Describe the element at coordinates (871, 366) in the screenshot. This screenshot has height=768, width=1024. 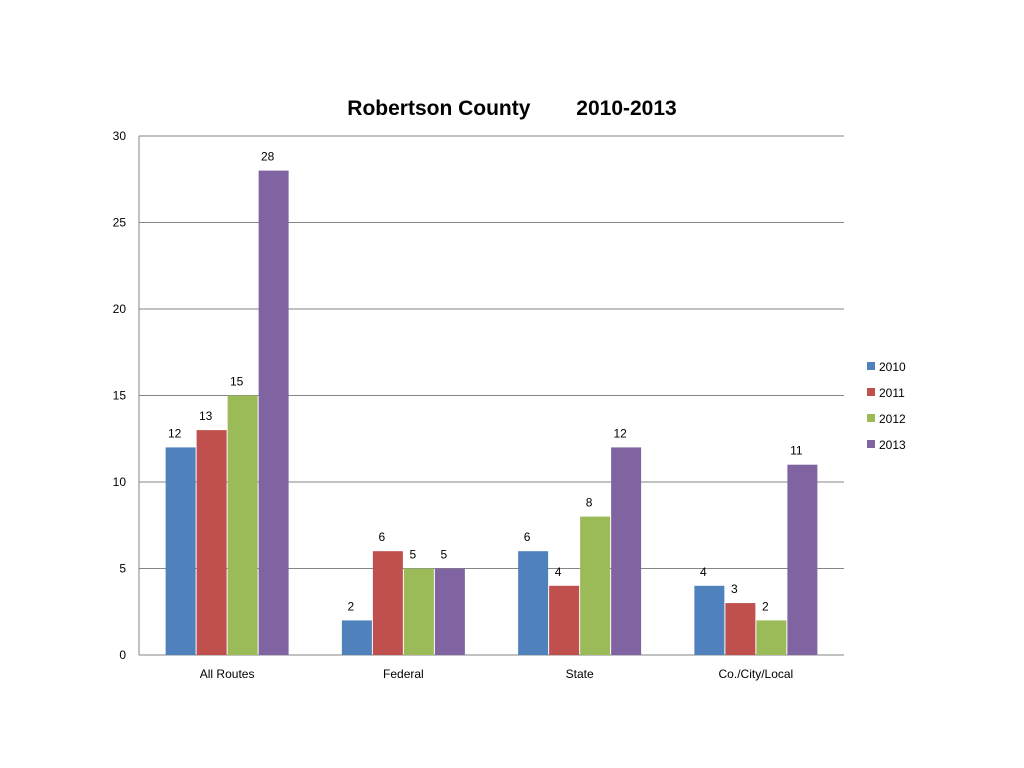
I see `legend-swatch-2010` at that location.